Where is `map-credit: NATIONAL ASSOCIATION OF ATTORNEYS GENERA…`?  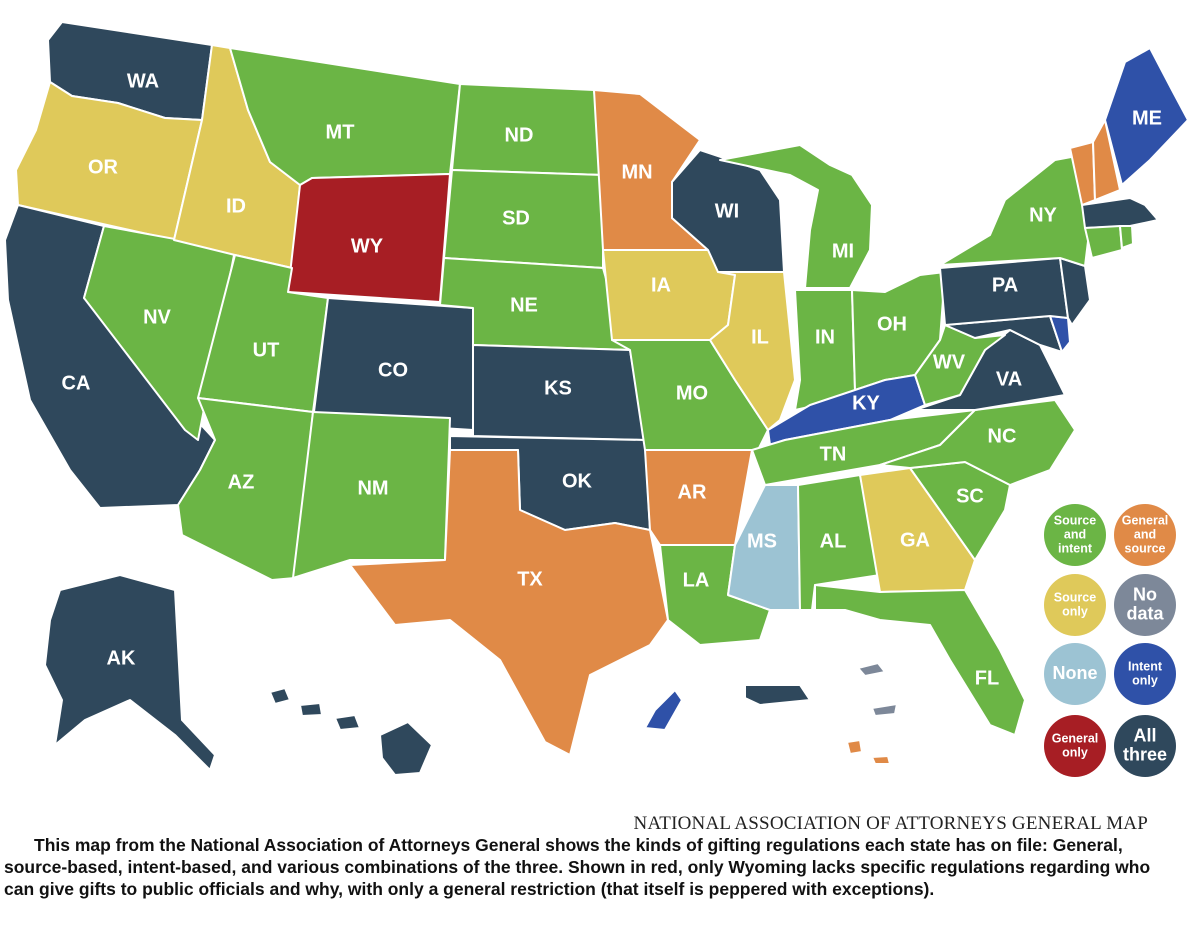 map-credit: NATIONAL ASSOCIATION OF ATTORNEYS GENERA… is located at coordinates (890, 823).